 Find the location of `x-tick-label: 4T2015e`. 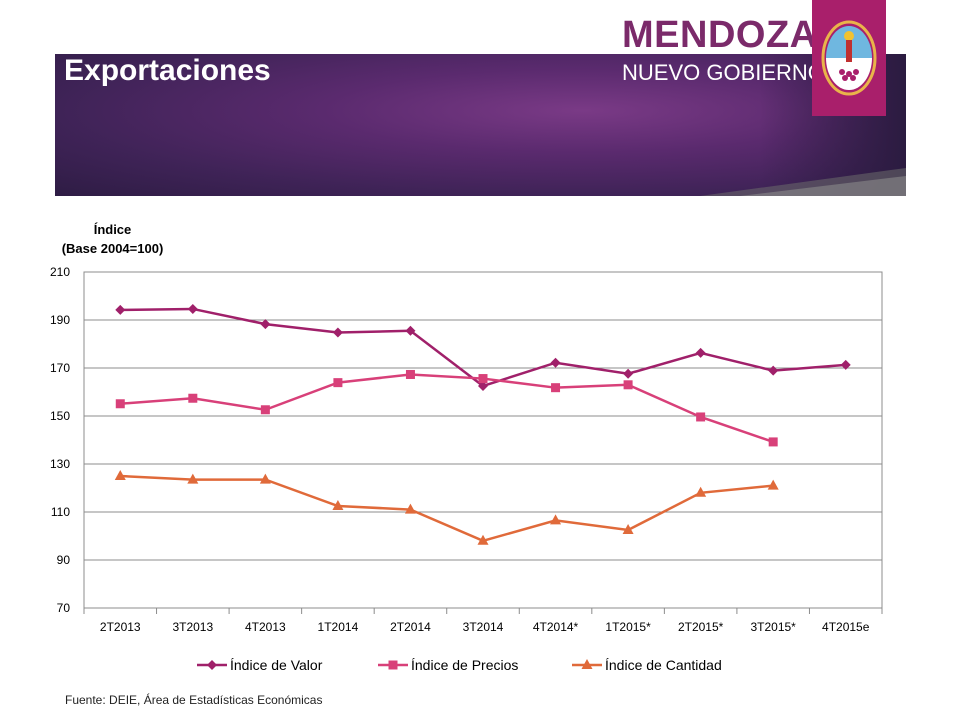

x-tick-label: 4T2015e is located at coordinates (846, 627).